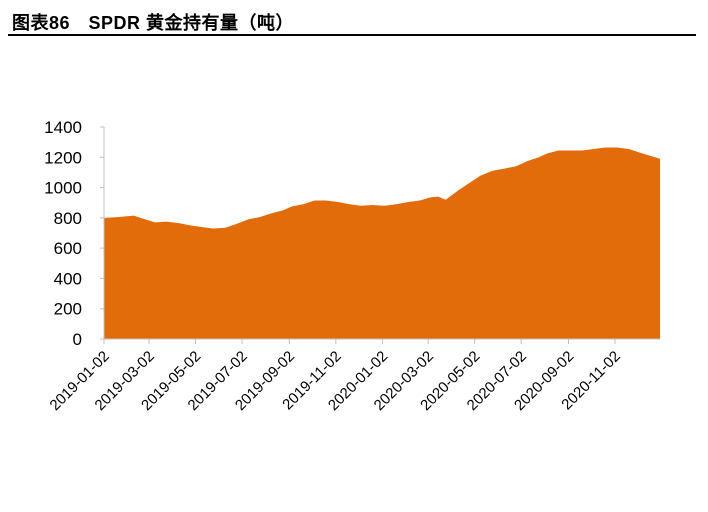 The width and height of the screenshot is (708, 512). I want to click on y-tick-label: 0, so click(77, 339).